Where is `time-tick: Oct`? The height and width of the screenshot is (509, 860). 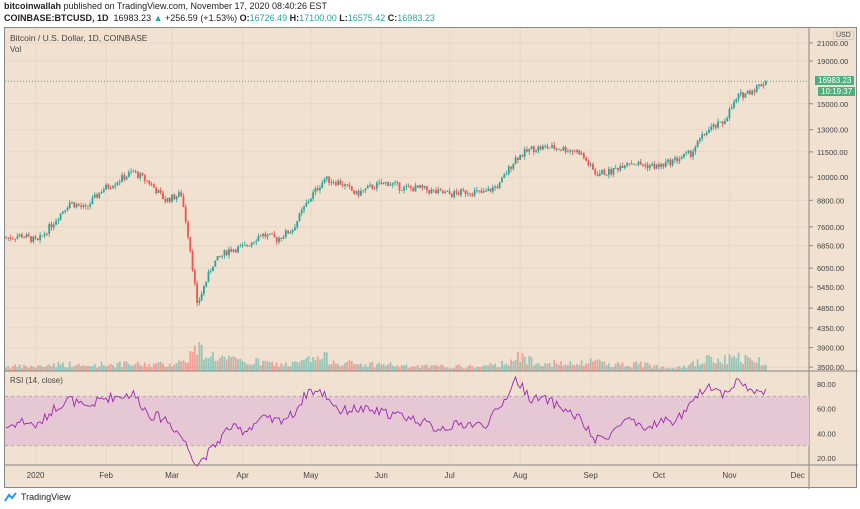
time-tick: Oct is located at coordinates (659, 475).